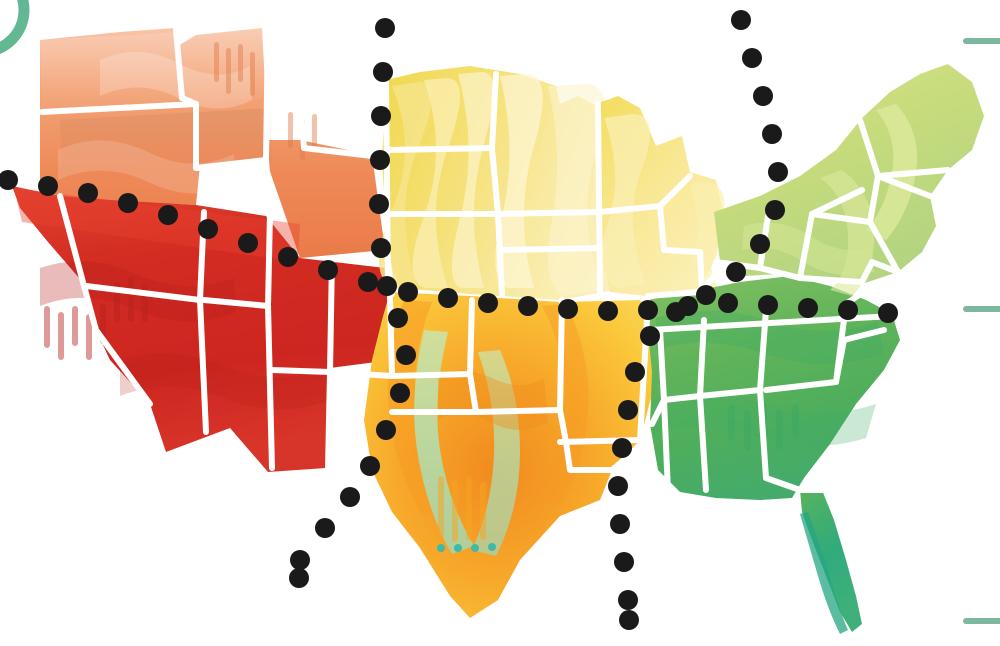  I want to click on region-greatlakes, so click(660, 198).